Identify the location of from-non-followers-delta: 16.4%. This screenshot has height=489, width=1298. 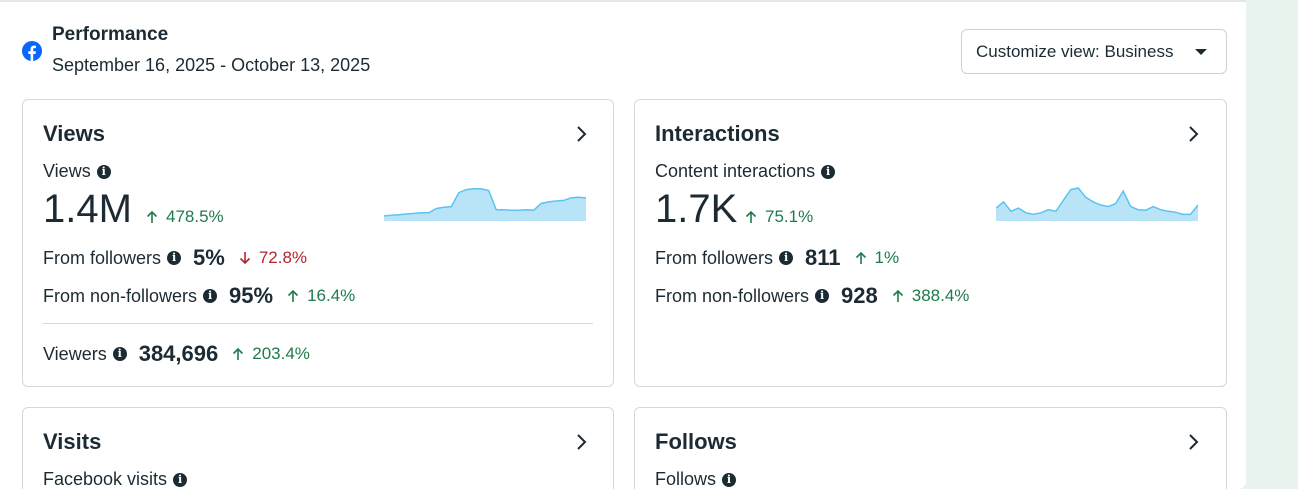
(321, 296).